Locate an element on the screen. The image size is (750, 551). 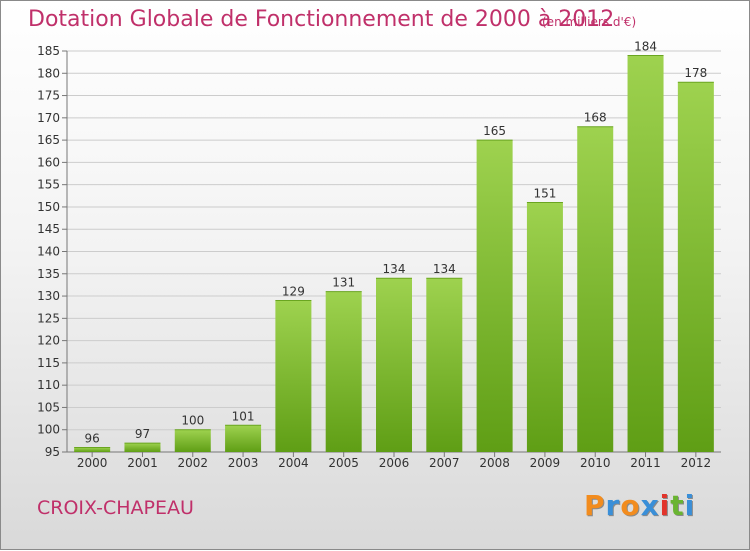
logo-letter: r is located at coordinates (613, 505).